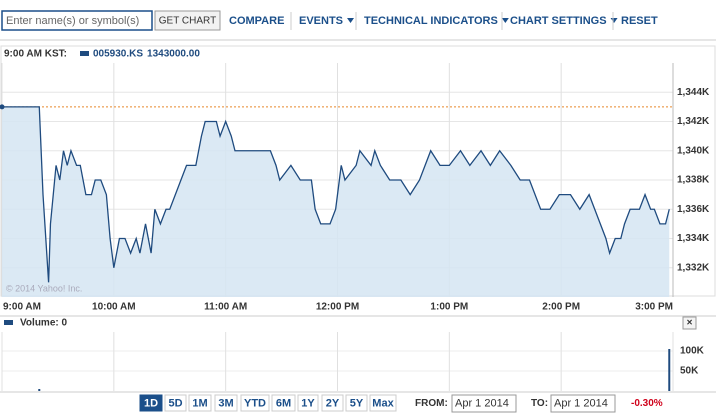 This screenshot has height=415, width=716. Describe the element at coordinates (35, 54) in the screenshot. I see `time-label: 9:00 AM KST:` at that location.